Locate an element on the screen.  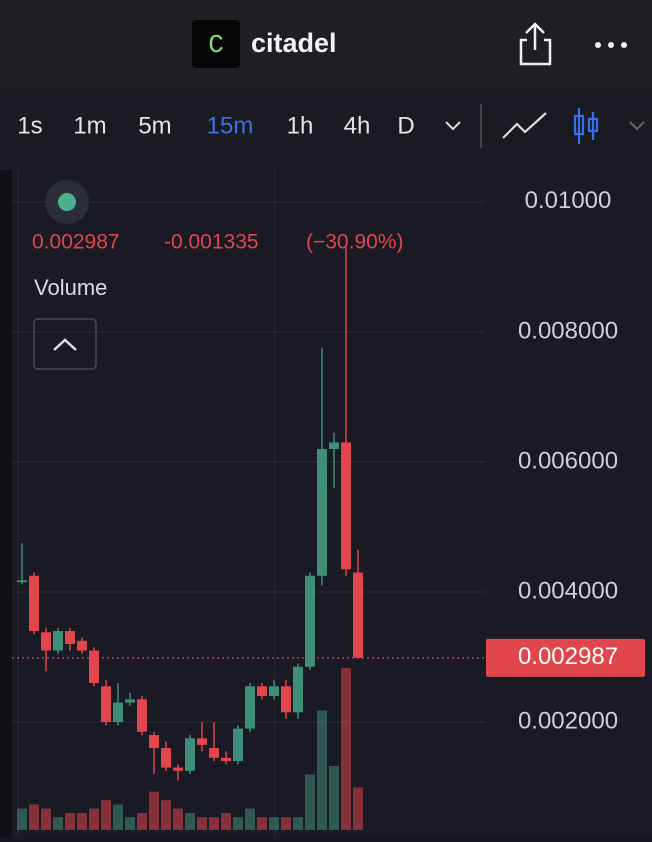
last-price-label: 0.002987 is located at coordinates (568, 656).